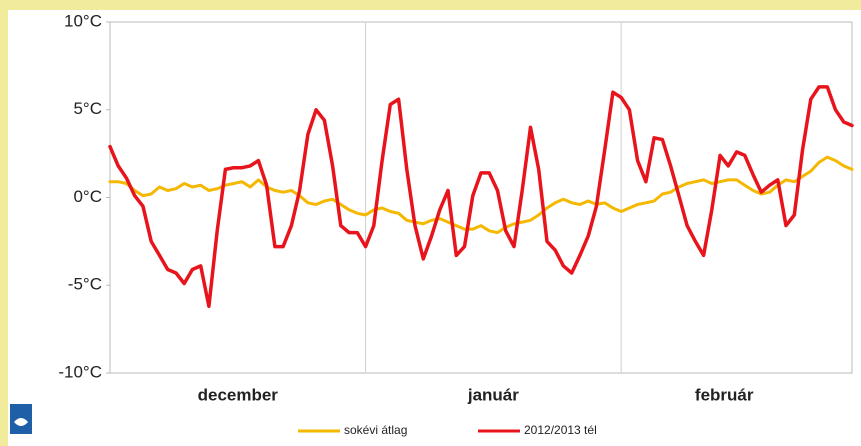 This screenshot has width=861, height=446. Describe the element at coordinates (80, 371) in the screenshot. I see `y-tick-label: -10°C` at that location.